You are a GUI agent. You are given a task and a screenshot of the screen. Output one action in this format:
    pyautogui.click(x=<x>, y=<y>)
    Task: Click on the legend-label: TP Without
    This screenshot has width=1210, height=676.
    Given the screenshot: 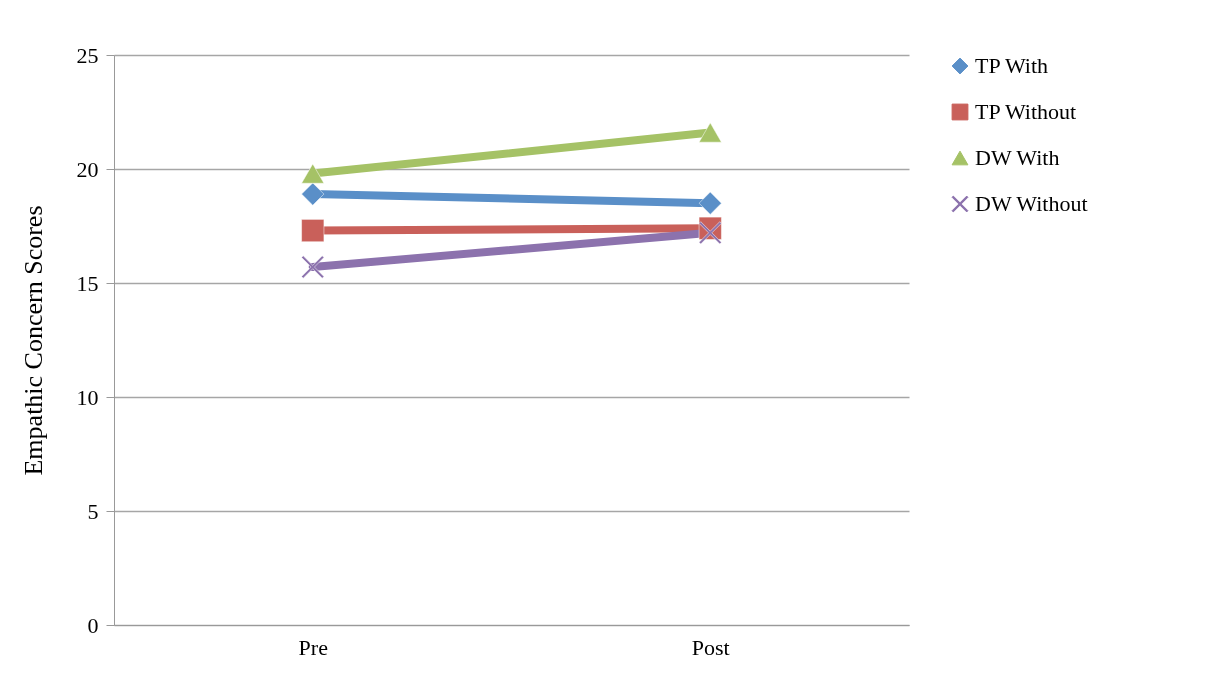 What is the action you would take?
    pyautogui.click(x=1026, y=111)
    